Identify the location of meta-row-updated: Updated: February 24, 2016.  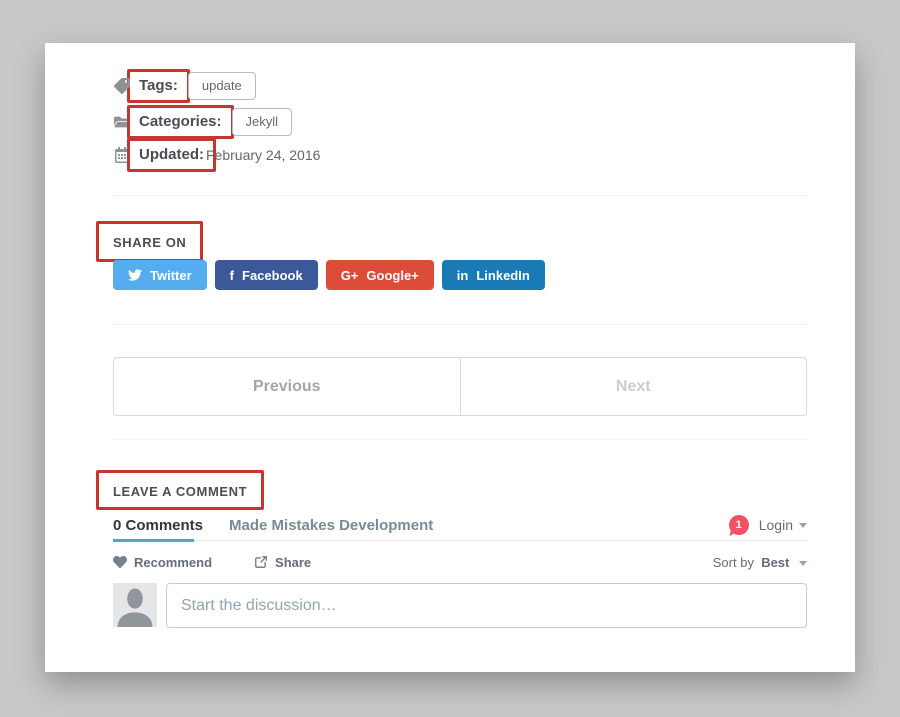
(460, 155).